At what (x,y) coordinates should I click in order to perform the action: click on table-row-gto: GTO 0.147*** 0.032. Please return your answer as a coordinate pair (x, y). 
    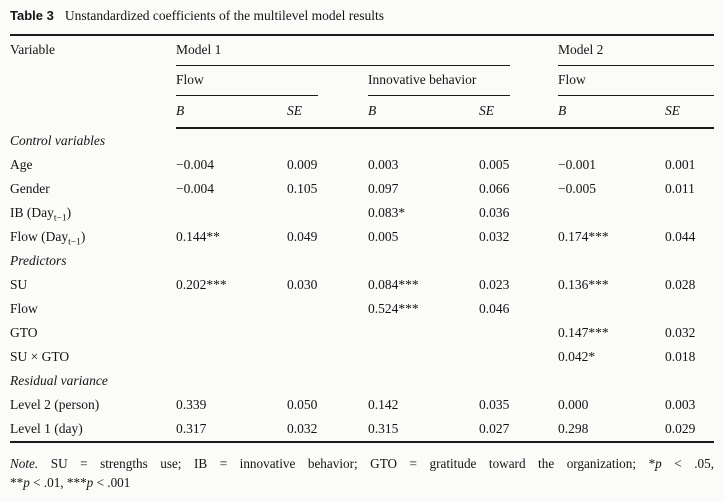
    Looking at the image, I should click on (362, 333).